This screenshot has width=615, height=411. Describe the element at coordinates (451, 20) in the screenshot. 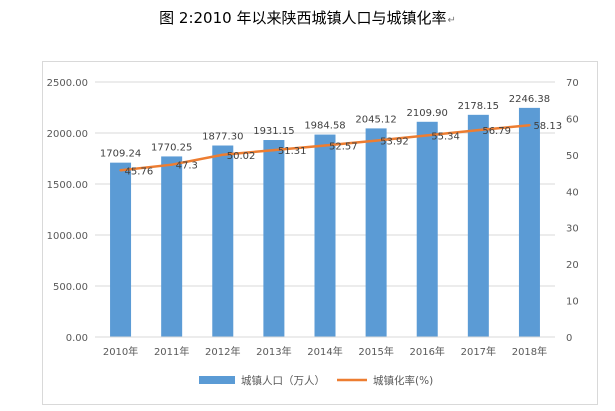

I see `paragraph-return-mark: ↵` at that location.